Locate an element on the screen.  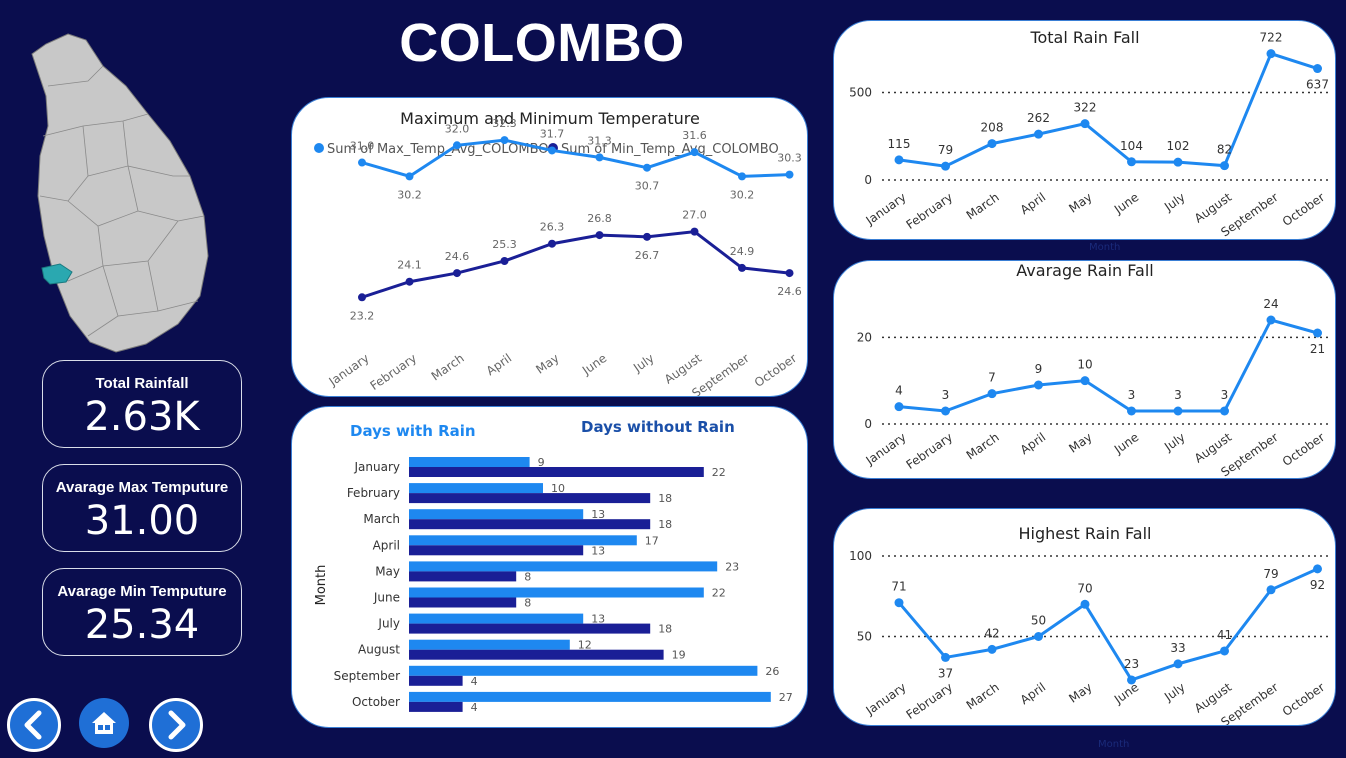
data-label: 21 is located at coordinates (1317, 349).